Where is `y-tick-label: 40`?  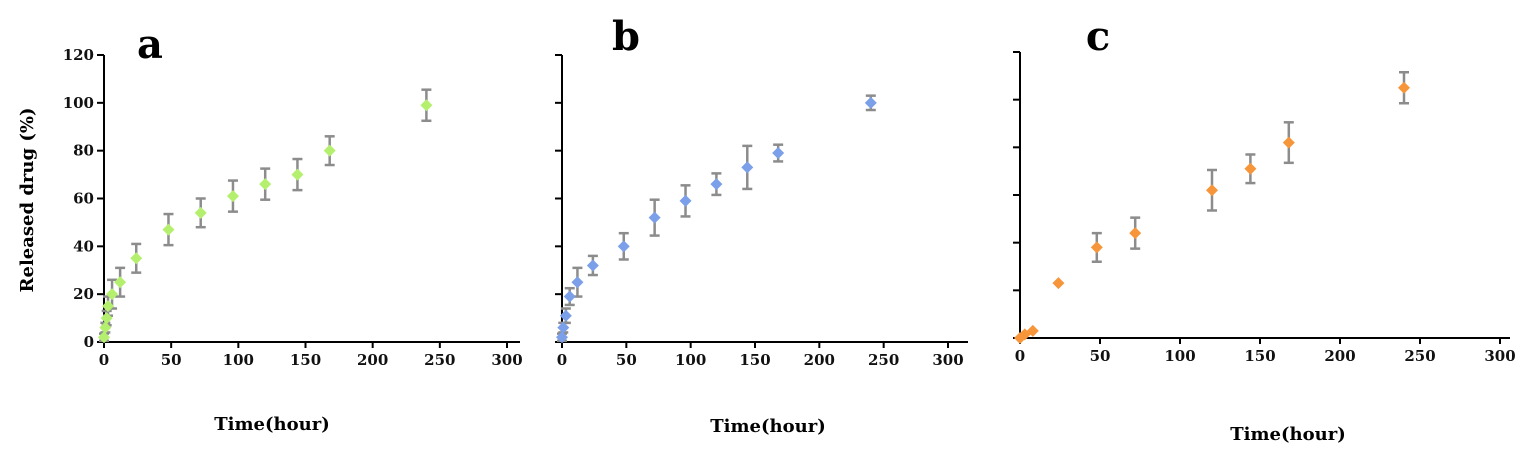 y-tick-label: 40 is located at coordinates (83, 246).